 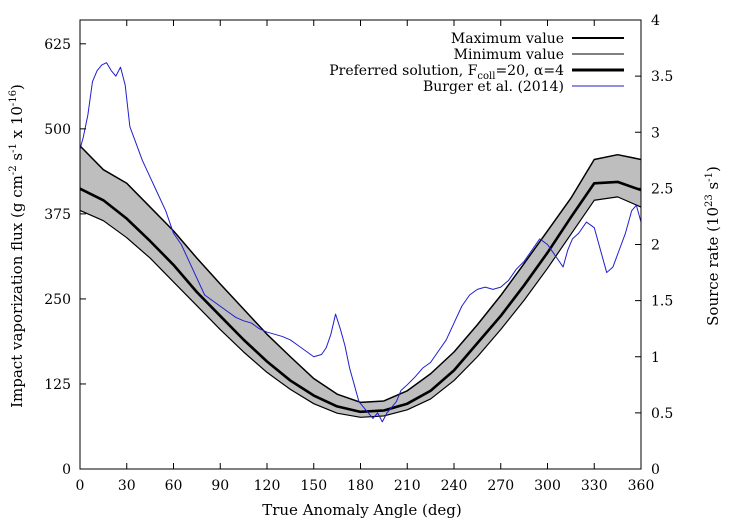 I want to click on y-left-axis-ticks: 0 125 250 375 500 625, so click(x=65, y=257).